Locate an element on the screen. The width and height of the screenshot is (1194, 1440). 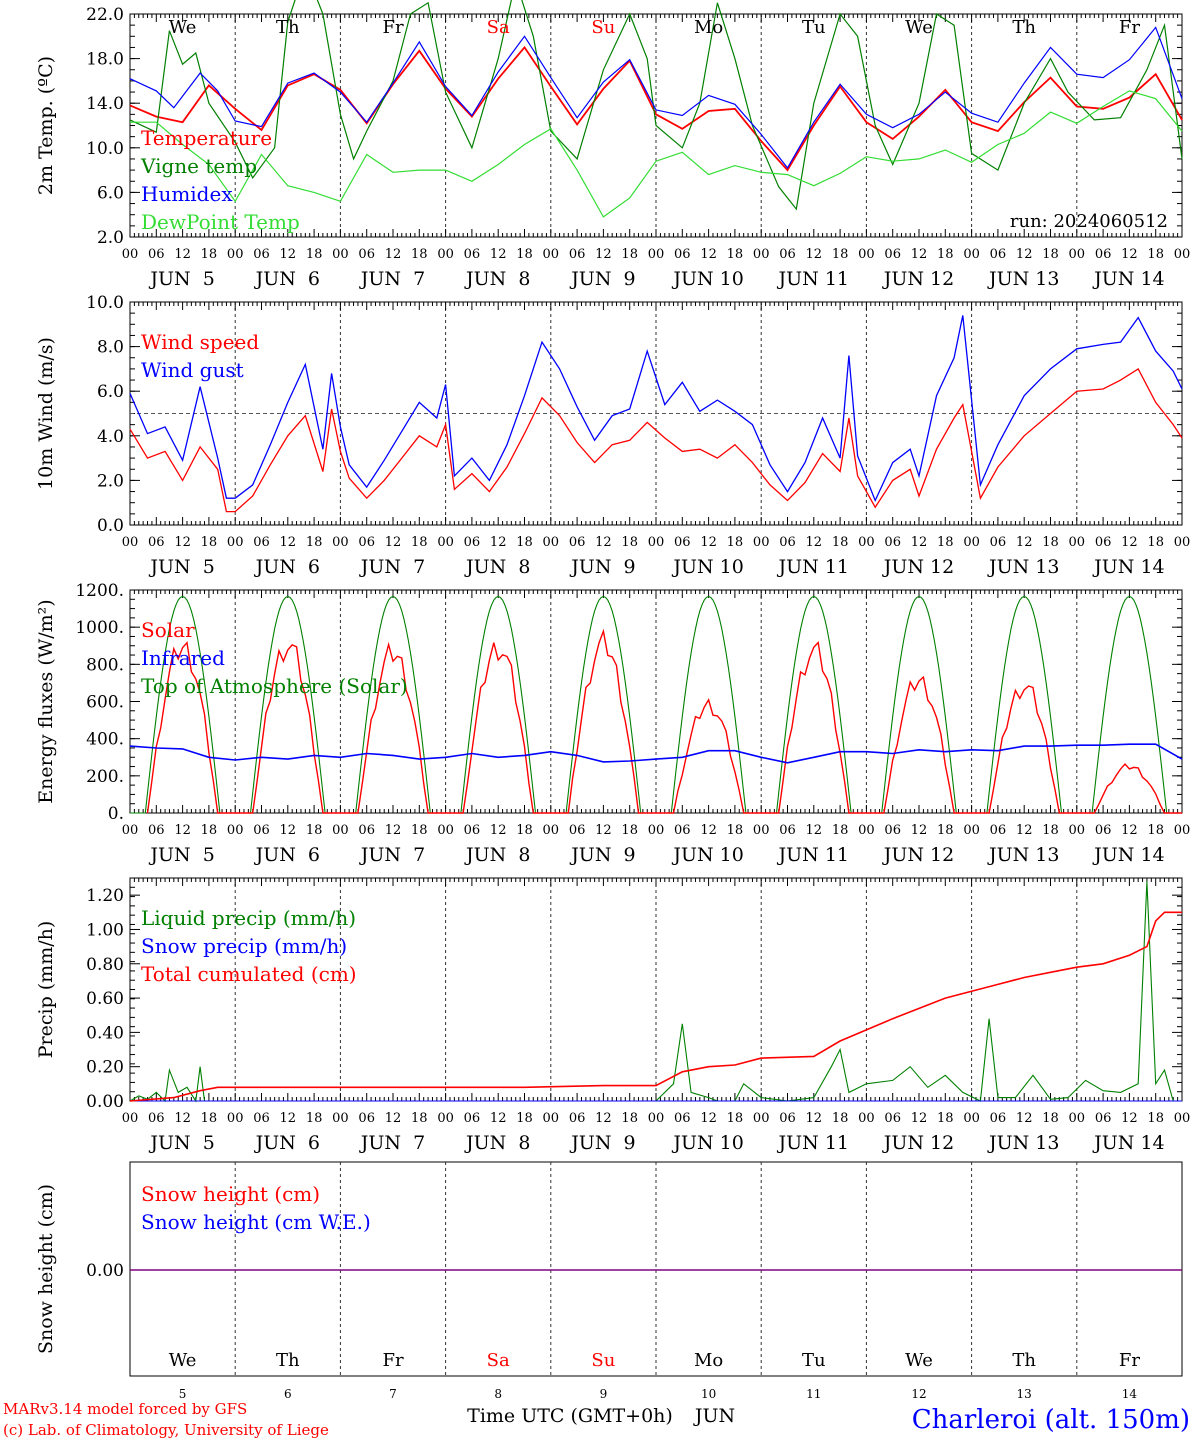
precip-y-tick-label: 0.20 is located at coordinates (105, 1068).